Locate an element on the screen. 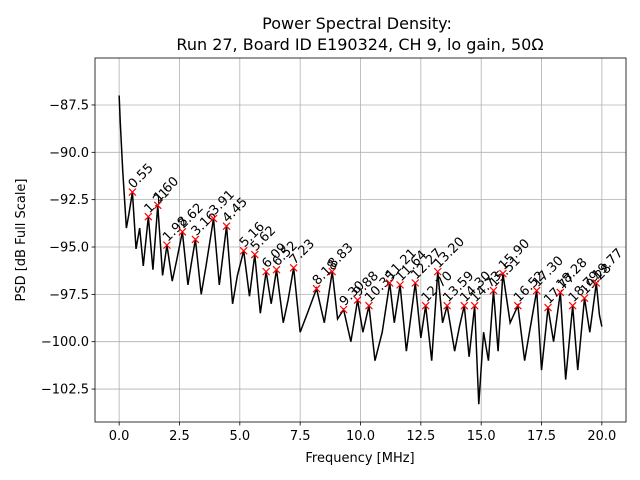 The height and width of the screenshot is (480, 640). y-axis-label: PSD [dB Full Scale] is located at coordinates (21, 239).